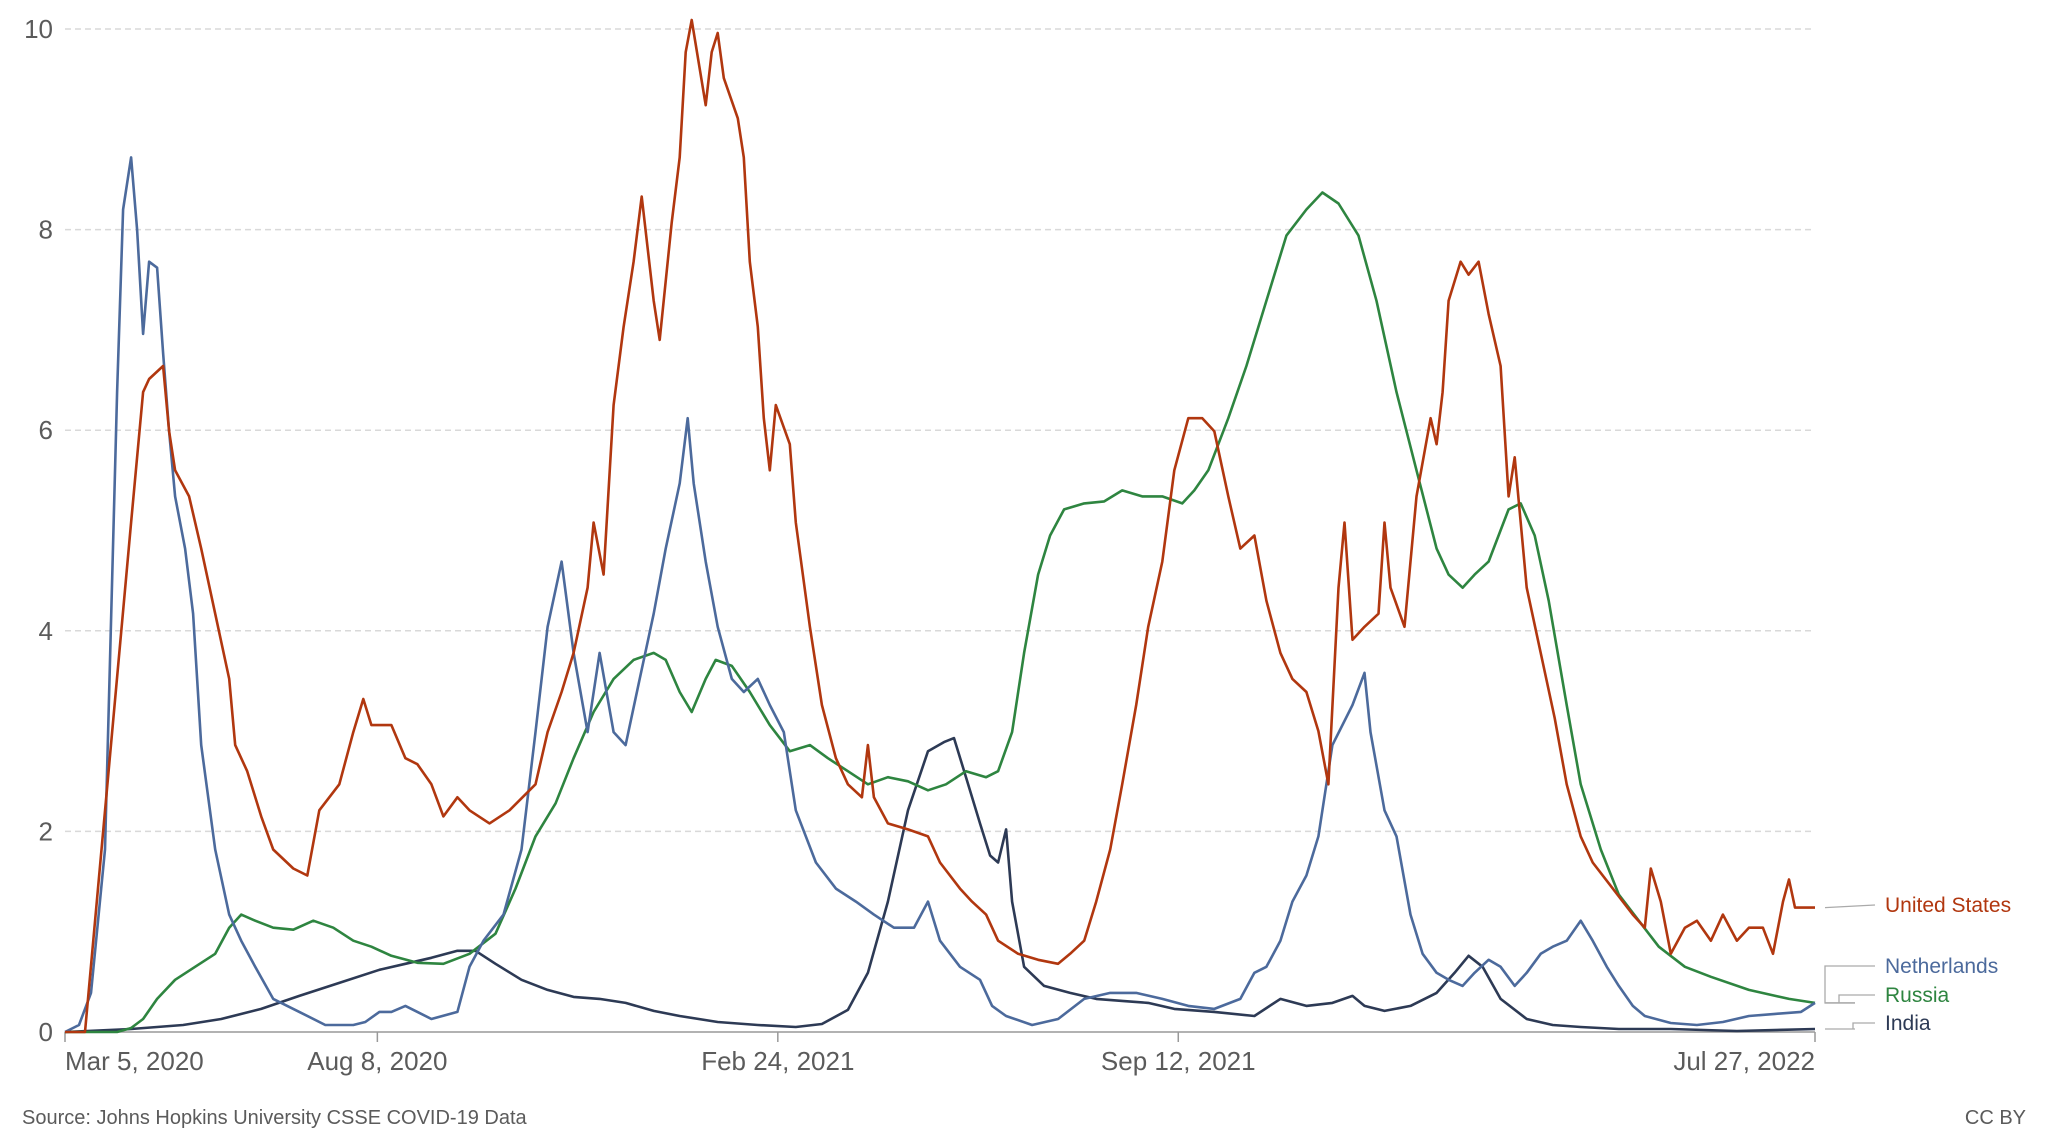  Describe the element at coordinates (38, 530) in the screenshot. I see `y-axis-ticks: 0 2 4 6 8 10` at that location.